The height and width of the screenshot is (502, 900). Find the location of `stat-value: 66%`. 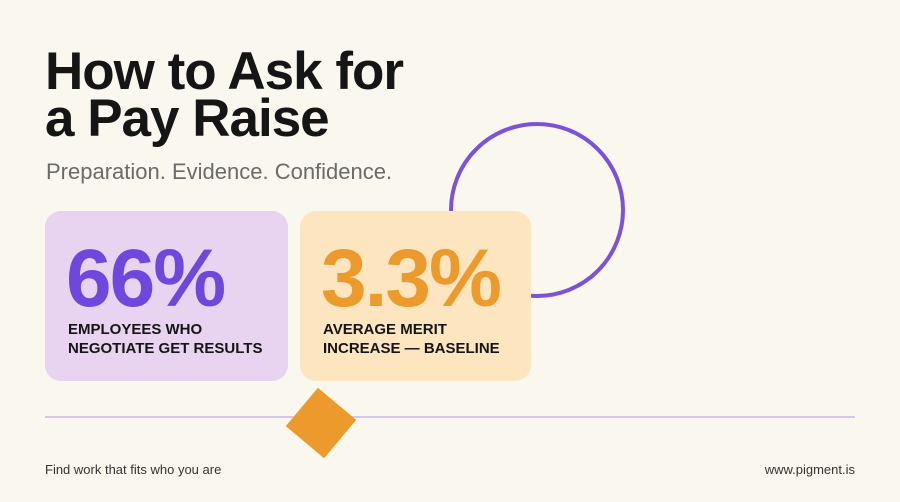

stat-value: 66% is located at coordinates (145, 278).